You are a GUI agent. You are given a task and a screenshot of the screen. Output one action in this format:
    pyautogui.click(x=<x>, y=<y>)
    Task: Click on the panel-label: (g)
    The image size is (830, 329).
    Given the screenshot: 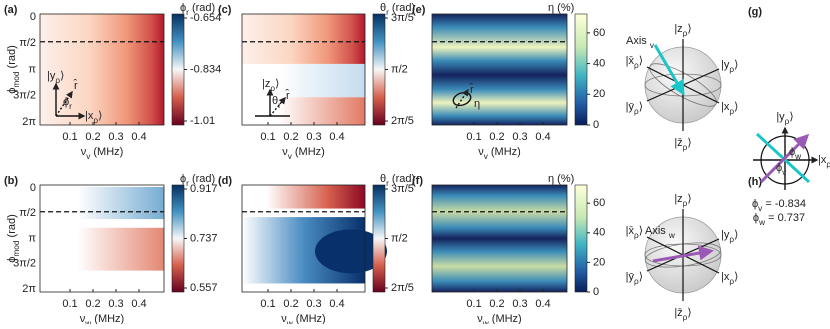 What is the action you would take?
    pyautogui.click(x=755, y=12)
    